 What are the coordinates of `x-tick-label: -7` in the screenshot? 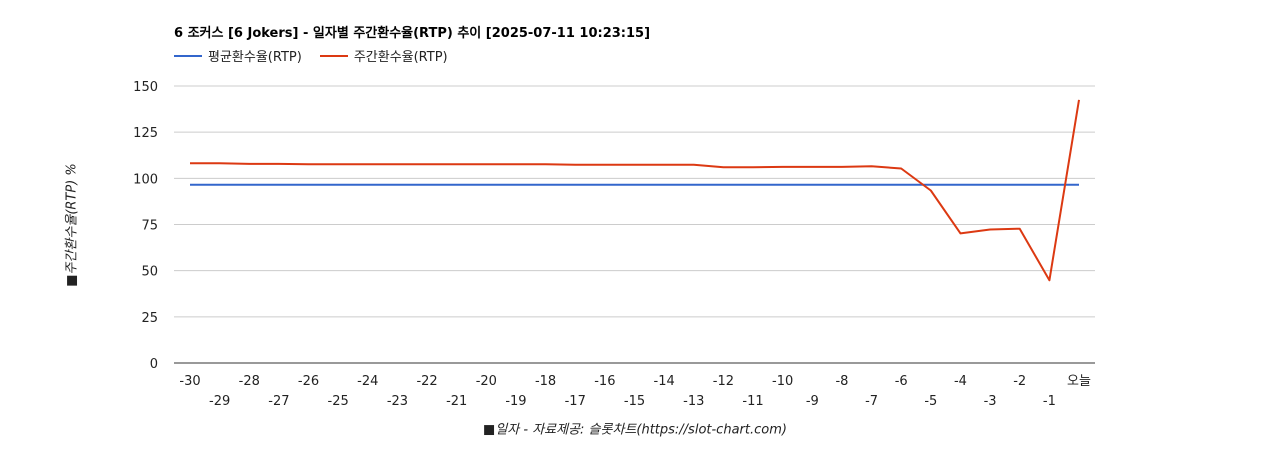 It's located at (871, 401).